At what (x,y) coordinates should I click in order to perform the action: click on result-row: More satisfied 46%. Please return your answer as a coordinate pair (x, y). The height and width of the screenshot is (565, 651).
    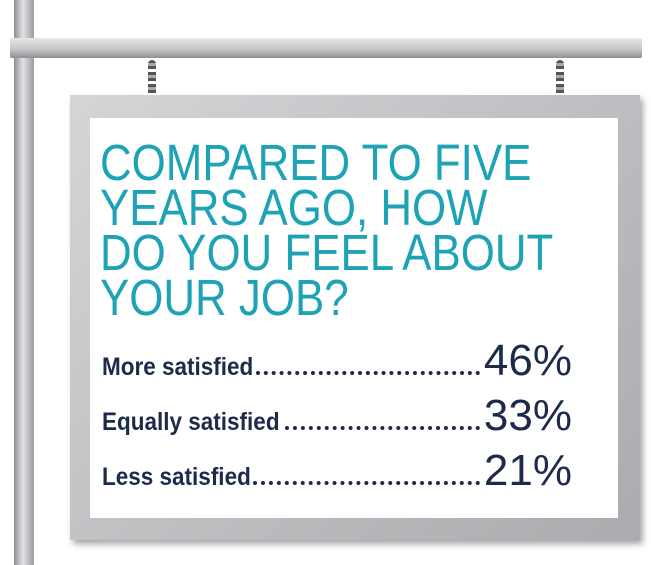
    Looking at the image, I should click on (337, 363).